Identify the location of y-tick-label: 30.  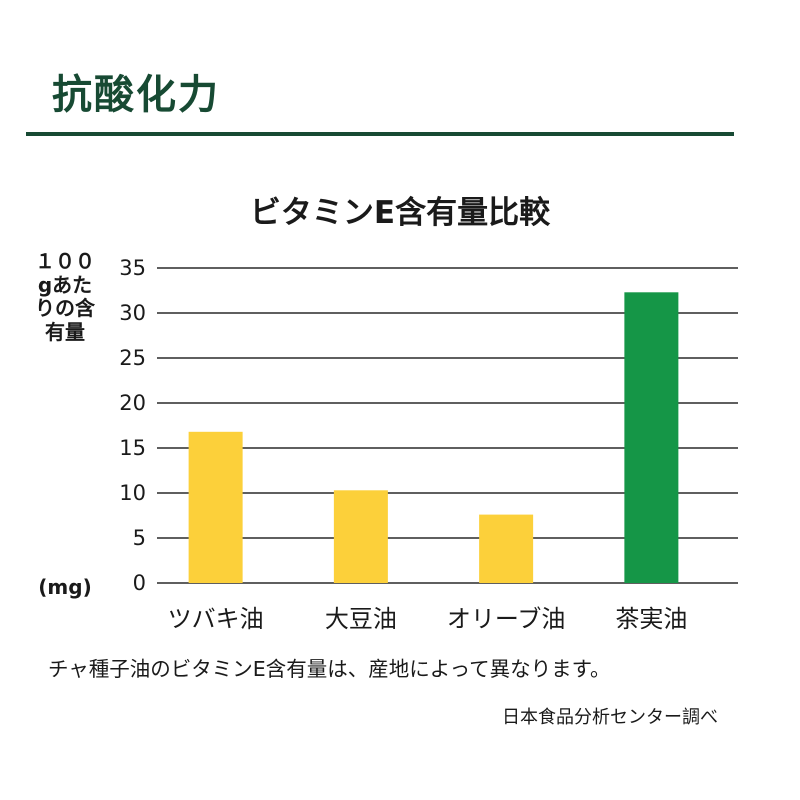
(132, 313).